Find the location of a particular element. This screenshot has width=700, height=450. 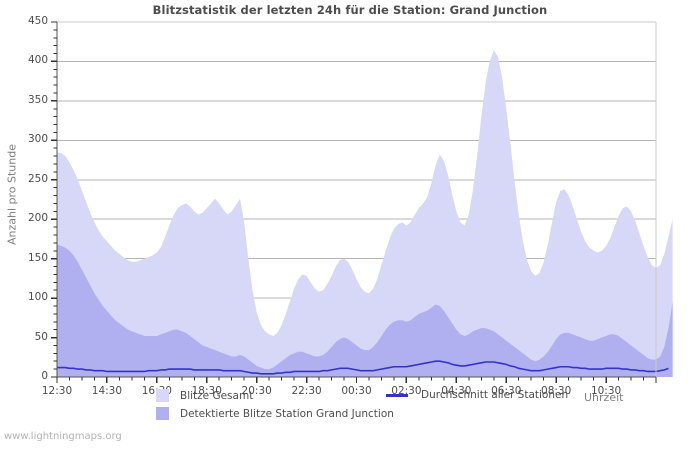

x-tick-2030: 20:30 is located at coordinates (256, 391).